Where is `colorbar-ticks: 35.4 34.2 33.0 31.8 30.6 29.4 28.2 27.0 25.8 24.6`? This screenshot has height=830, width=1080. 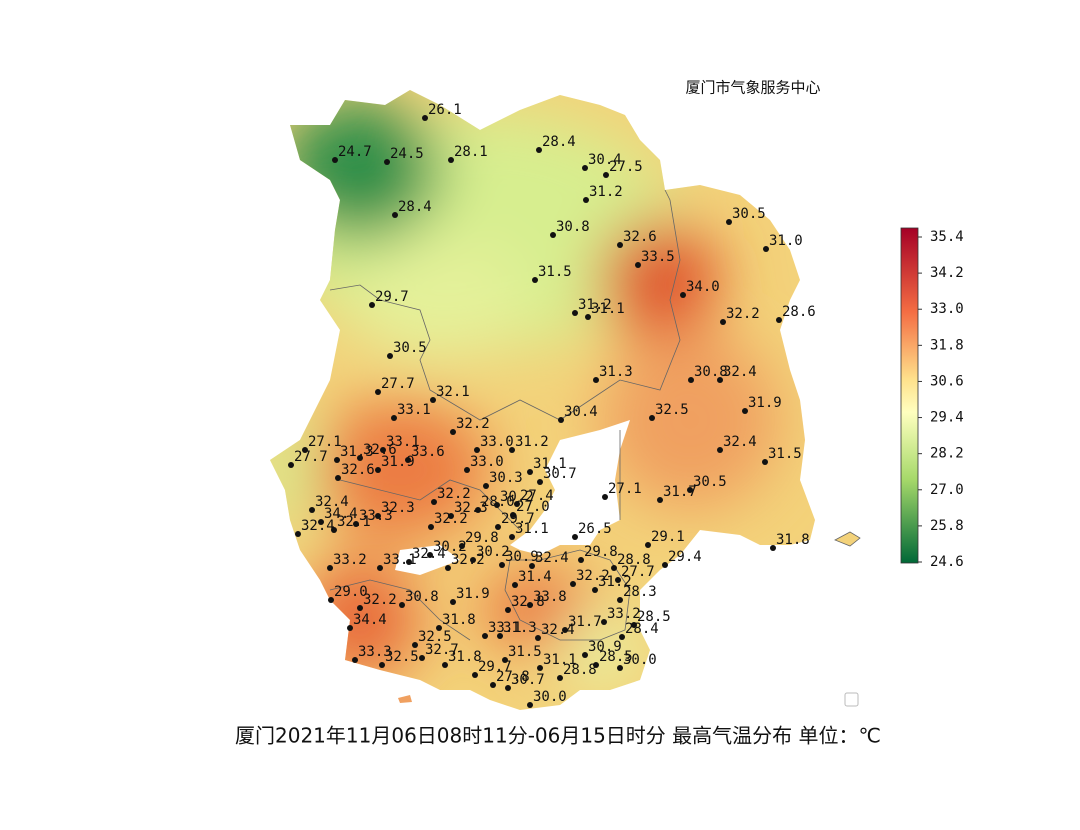 colorbar-ticks: 35.4 34.2 33.0 31.8 30.6 29.4 28.2 27.0 25.8 24.6 is located at coordinates (941, 399).